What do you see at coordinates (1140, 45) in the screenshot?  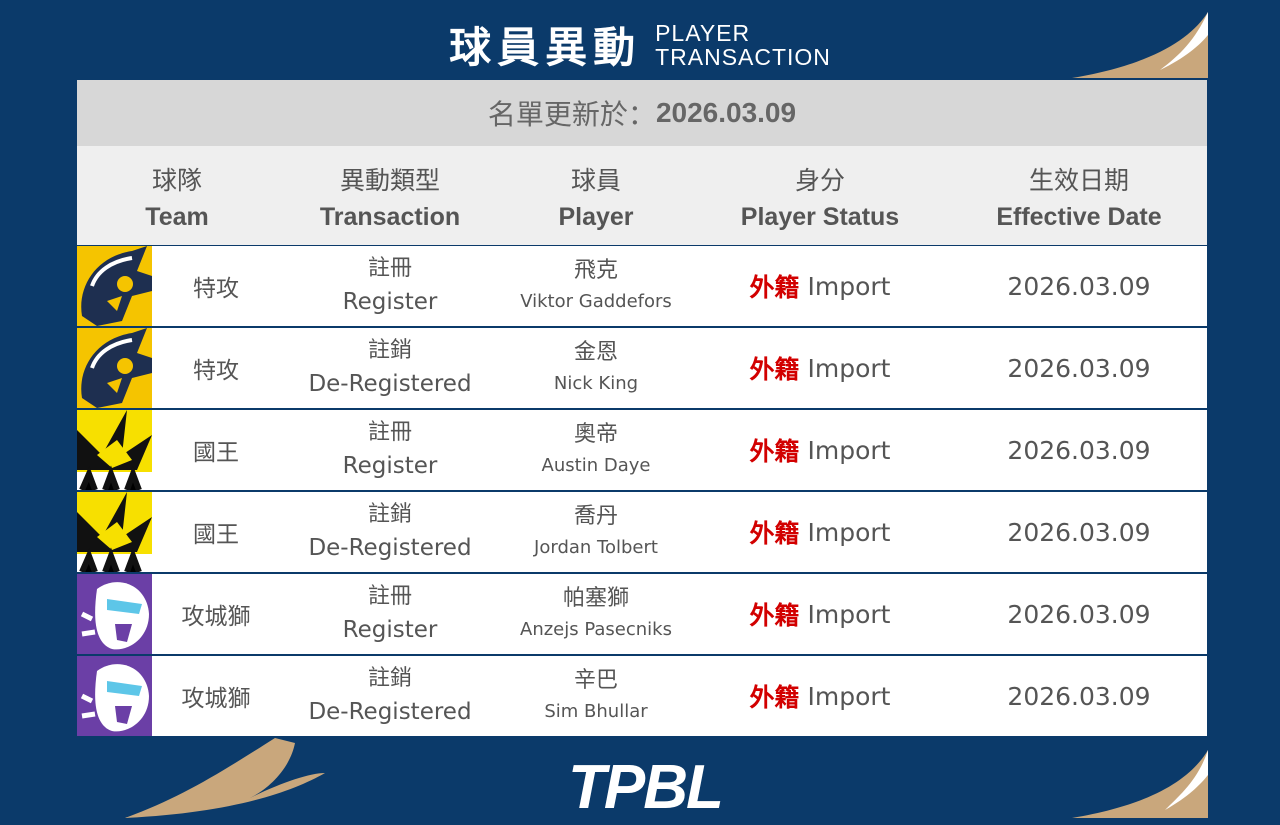 I see `corner-swoosh-top-right` at bounding box center [1140, 45].